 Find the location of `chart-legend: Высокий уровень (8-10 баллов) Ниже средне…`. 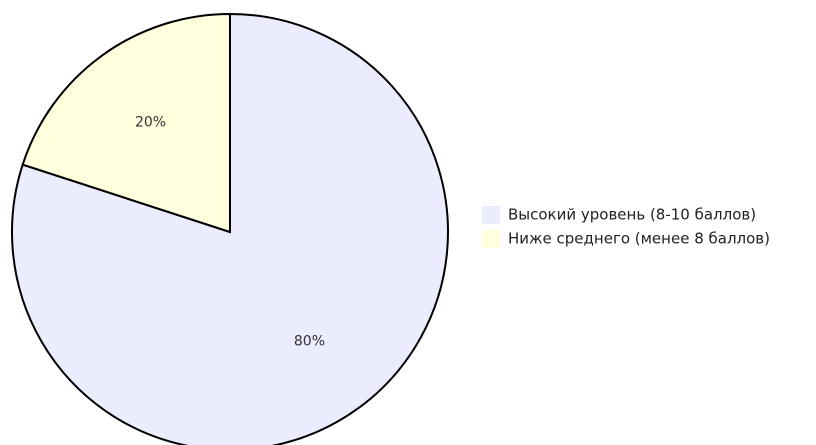

chart-legend: Высокий уровень (8-10 баллов) Ниже средне… is located at coordinates (626, 227).